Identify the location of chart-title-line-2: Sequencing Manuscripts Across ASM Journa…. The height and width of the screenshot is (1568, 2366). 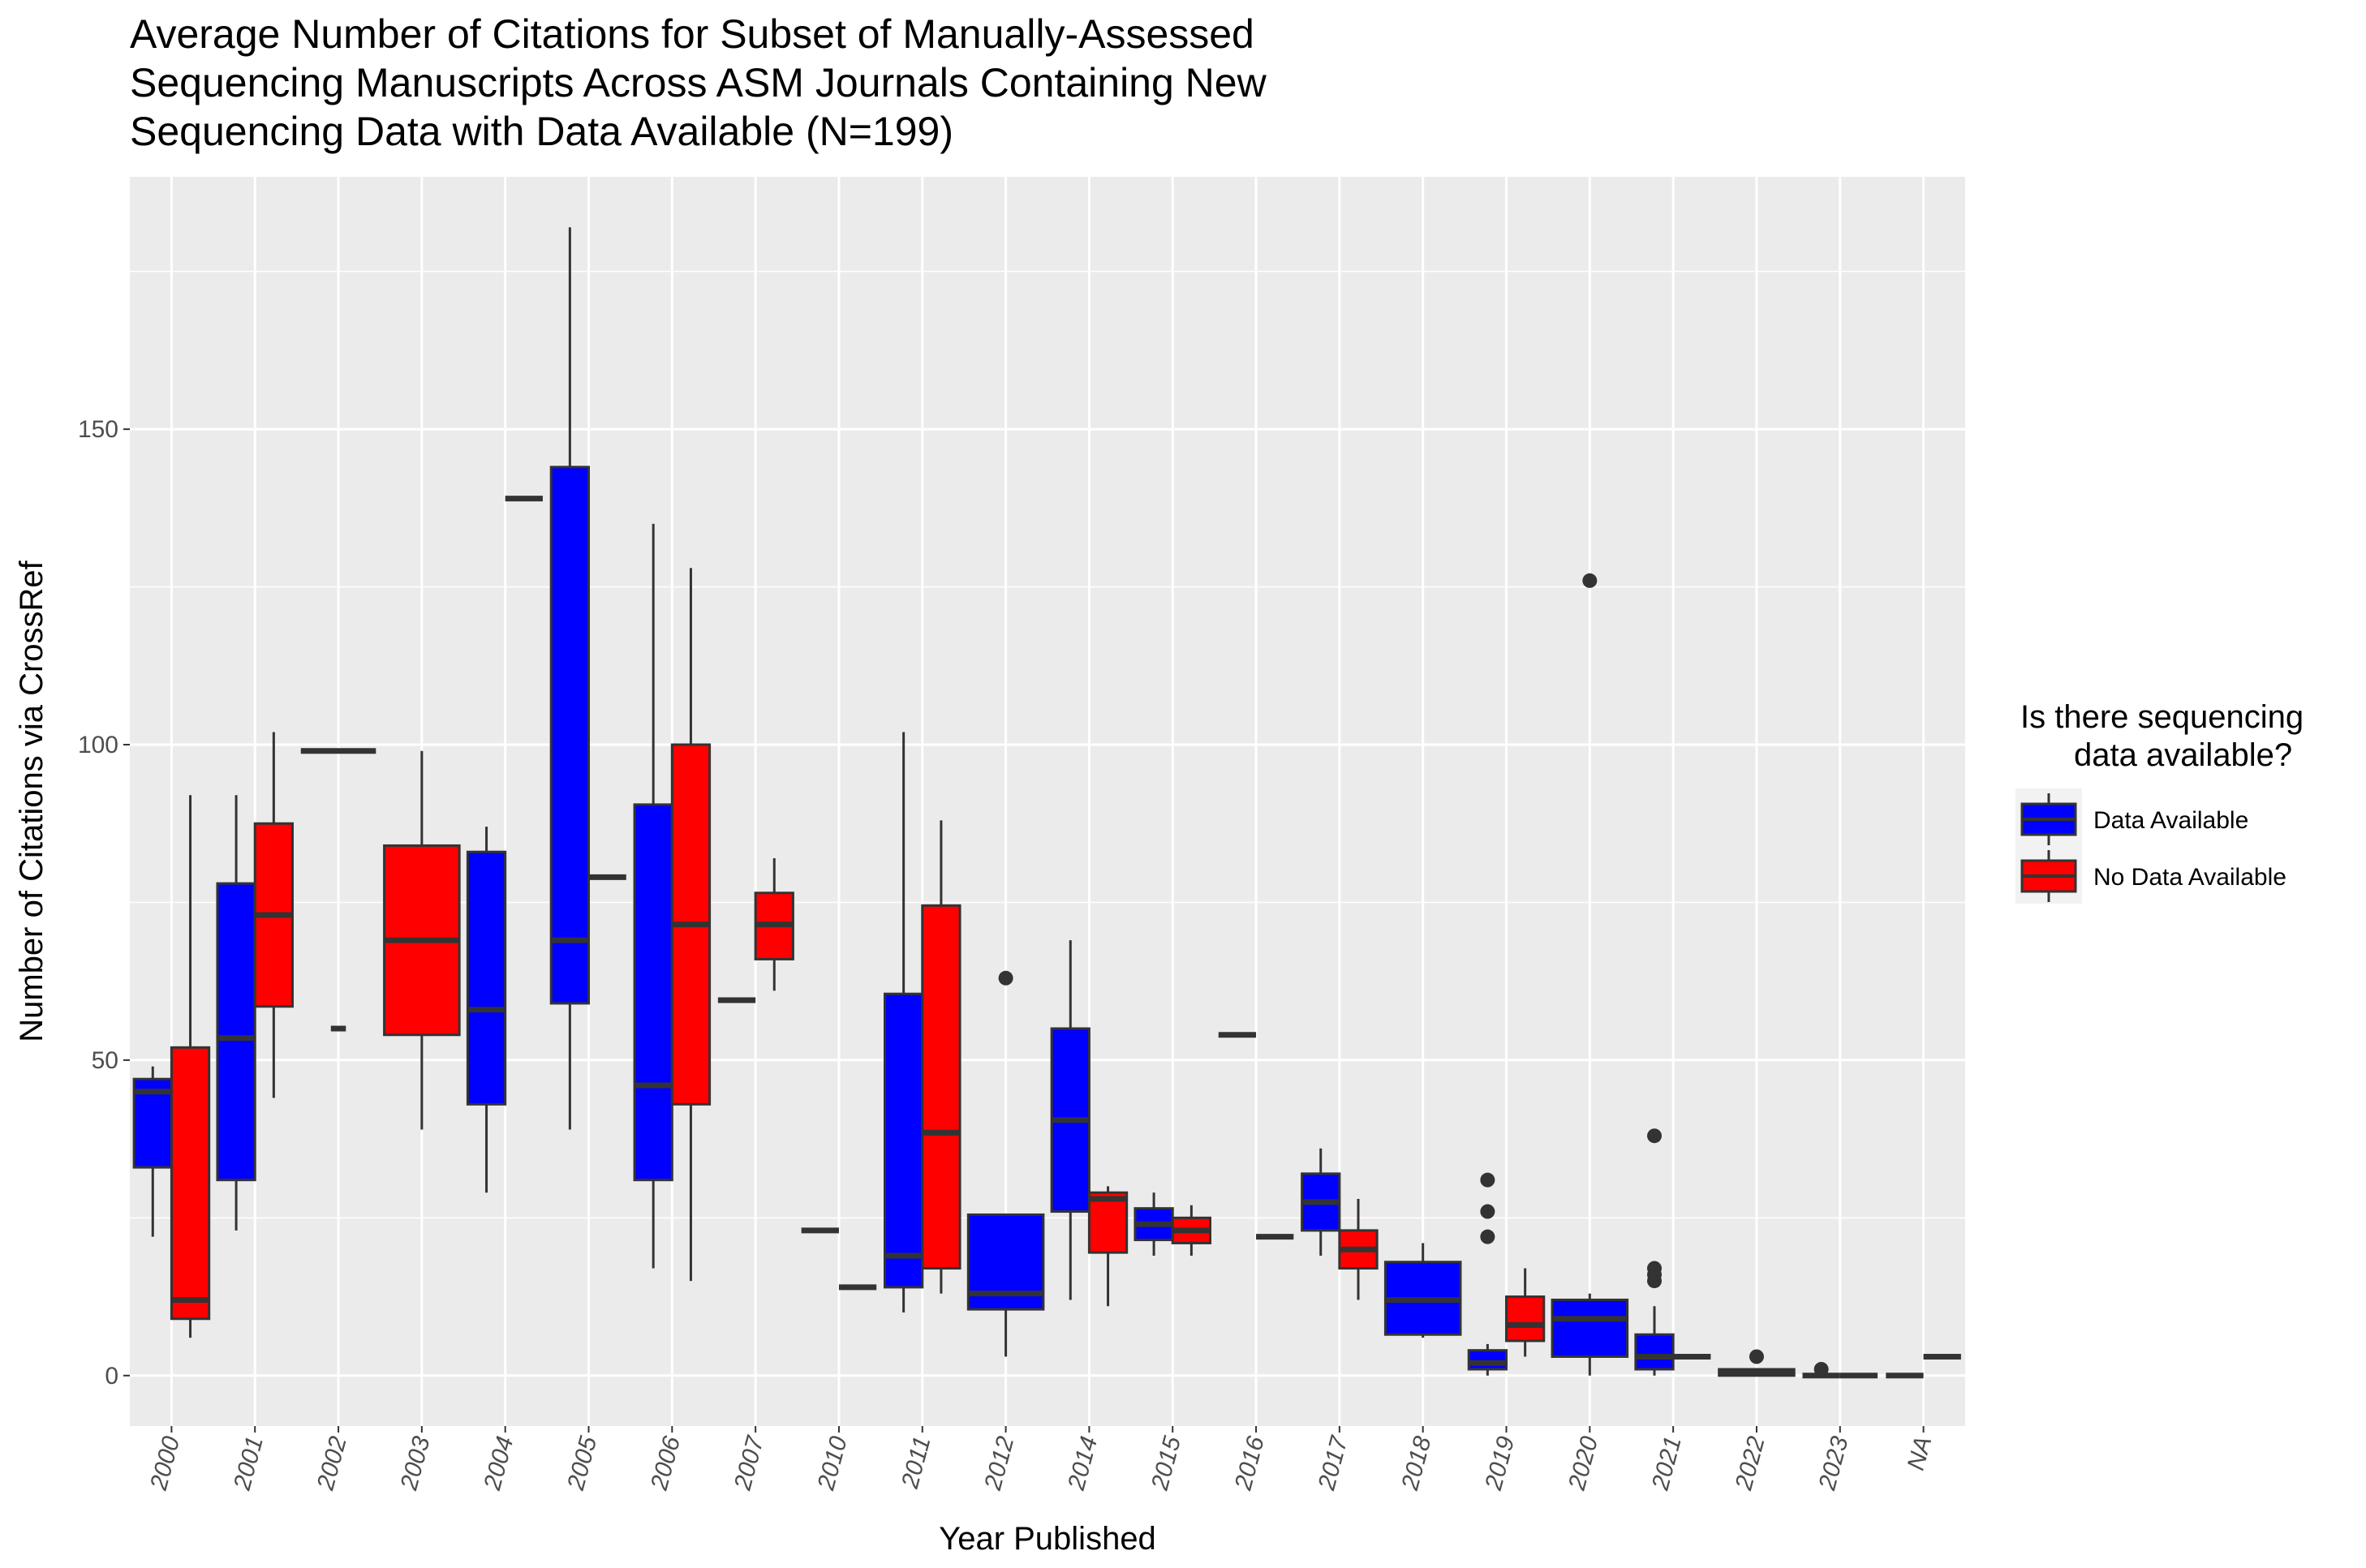
(698, 82).